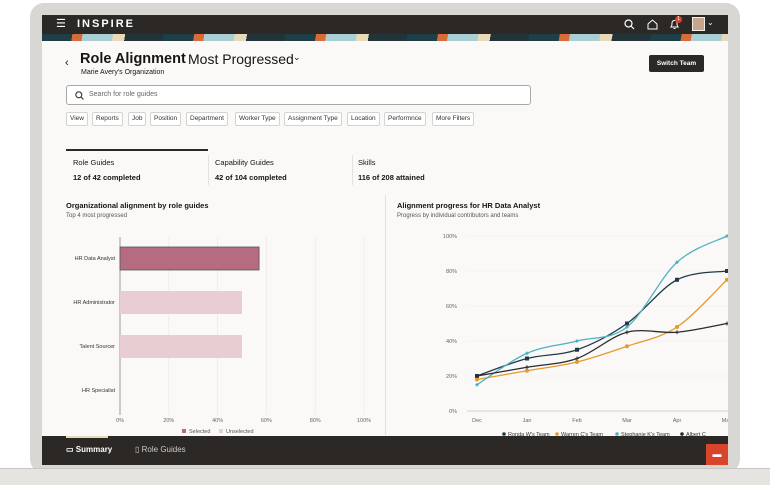 Image resolution: width=770 pixels, height=485 pixels. What do you see at coordinates (98, 391) in the screenshot?
I see `category-label: HR Specialist` at bounding box center [98, 391].